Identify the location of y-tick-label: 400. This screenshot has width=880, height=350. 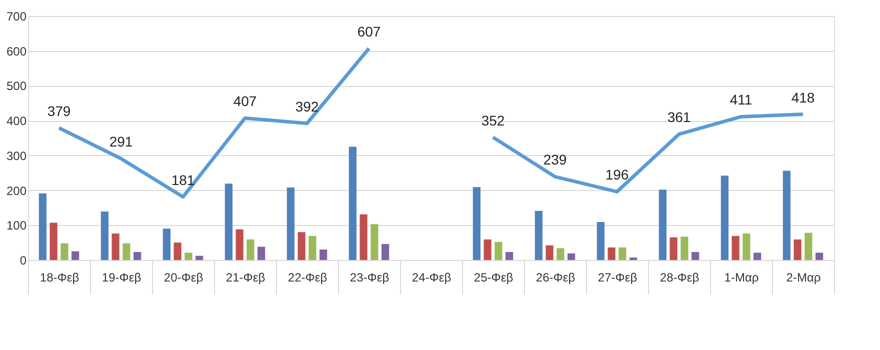
(16, 121).